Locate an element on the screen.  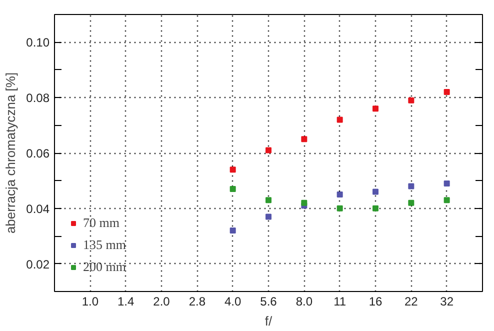
legend-label: 135 mm is located at coordinates (104, 245).